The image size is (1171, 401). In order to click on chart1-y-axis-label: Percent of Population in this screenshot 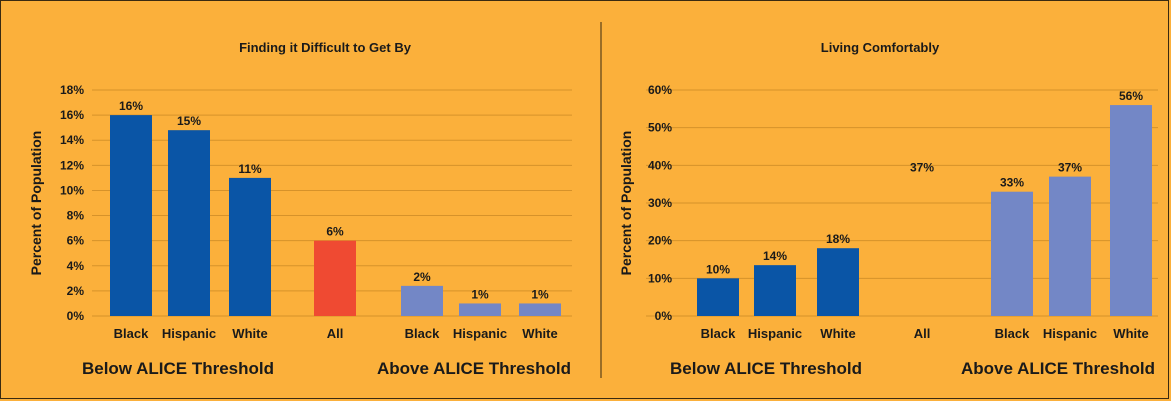, I will do `click(36, 203)`.